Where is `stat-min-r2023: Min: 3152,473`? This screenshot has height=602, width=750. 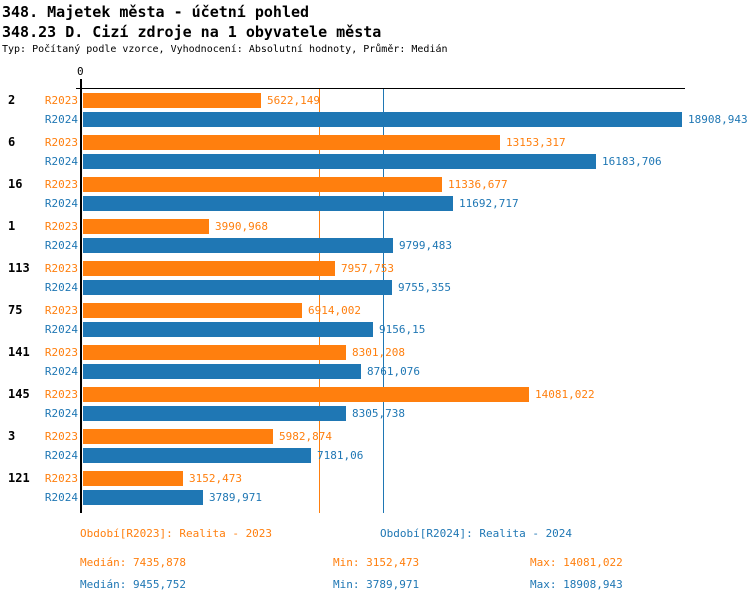
stat-min-r2023: Min: 3152,473 is located at coordinates (376, 562).